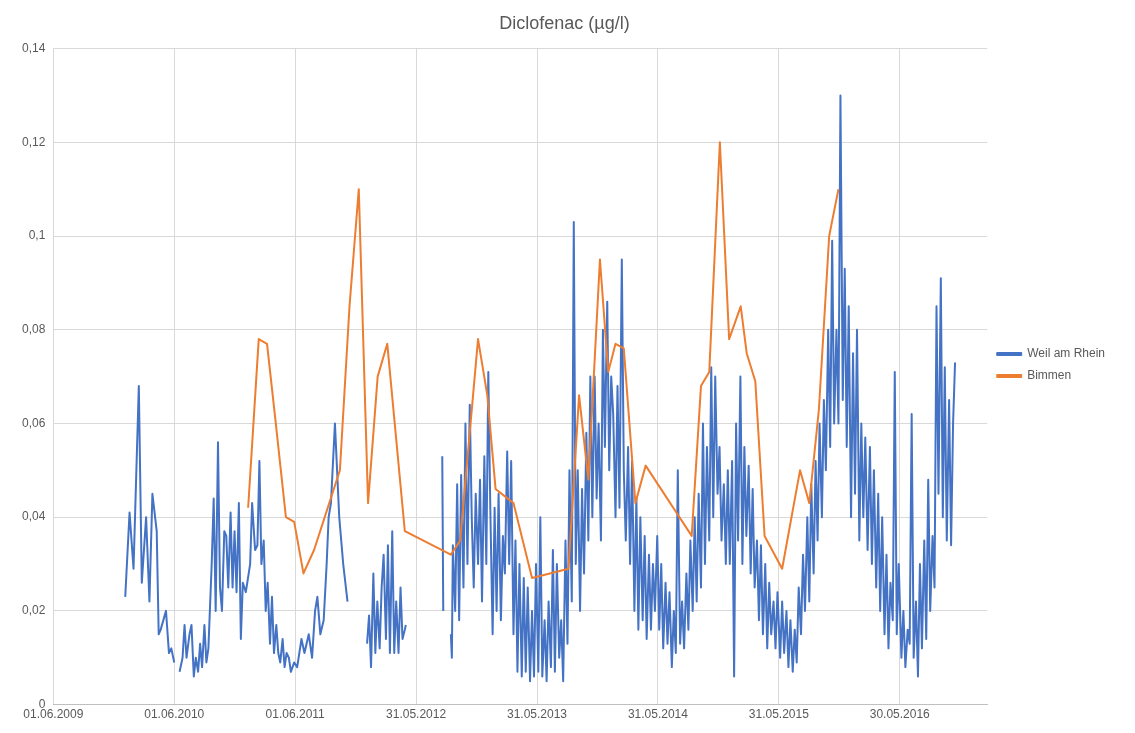  I want to click on x-tick-label: 31.05.2015, so click(779, 714).